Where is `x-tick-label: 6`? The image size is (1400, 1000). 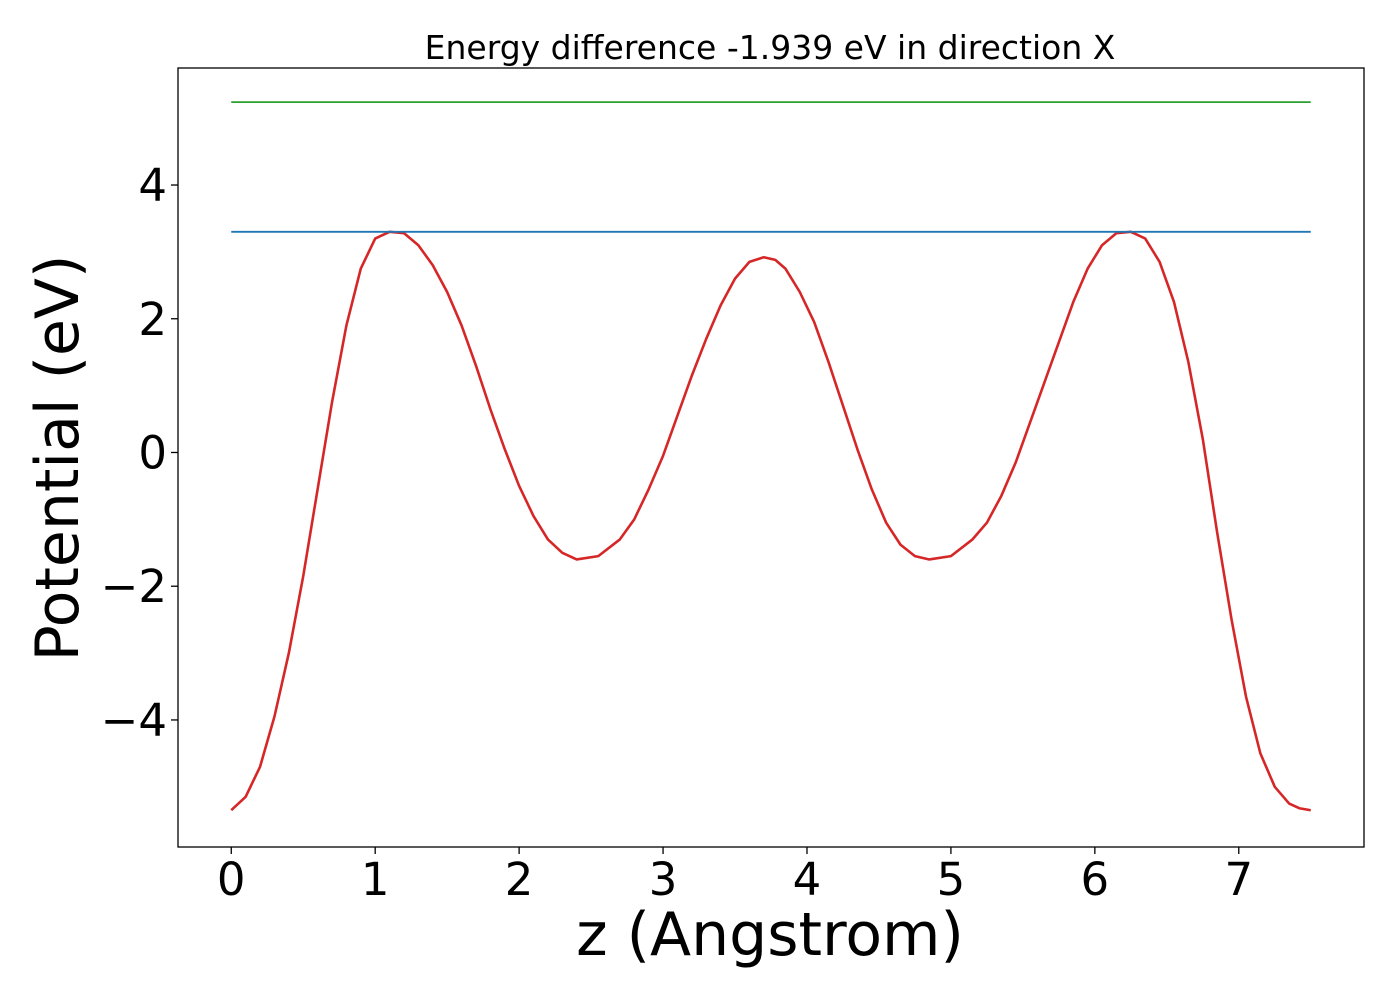 x-tick-label: 6 is located at coordinates (1095, 879).